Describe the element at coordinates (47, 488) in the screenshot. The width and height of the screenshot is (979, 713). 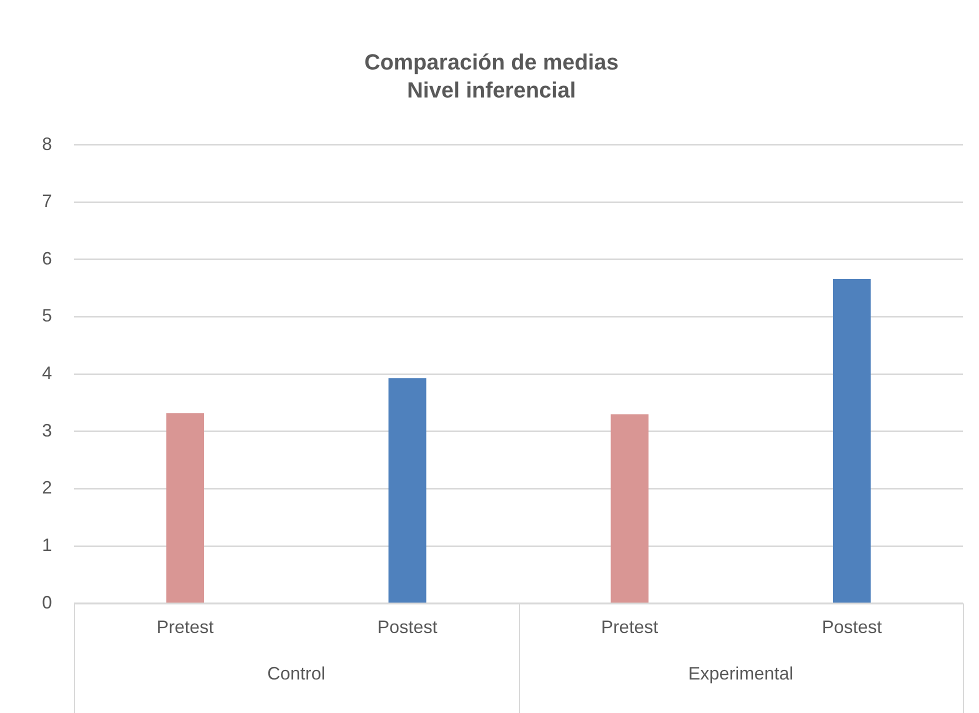
I see `y-tick-label: 2` at that location.